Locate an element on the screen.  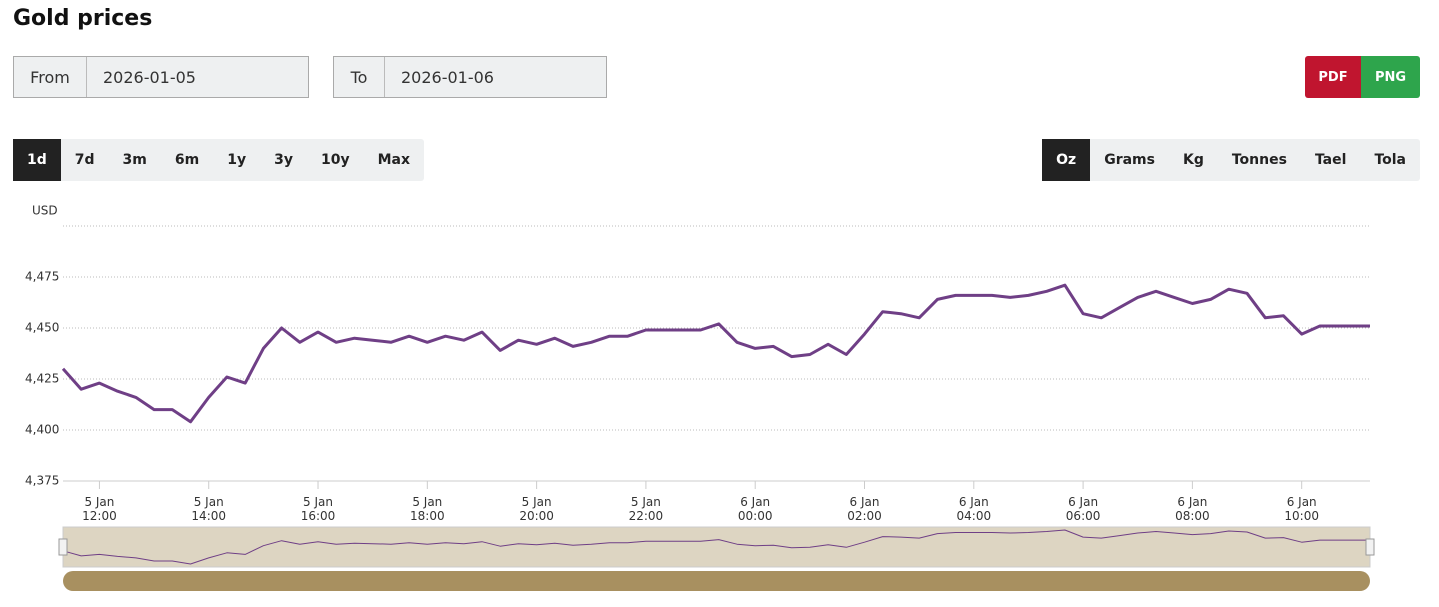
x-tick-label: 6 Jan 06:00 is located at coordinates (1083, 509).